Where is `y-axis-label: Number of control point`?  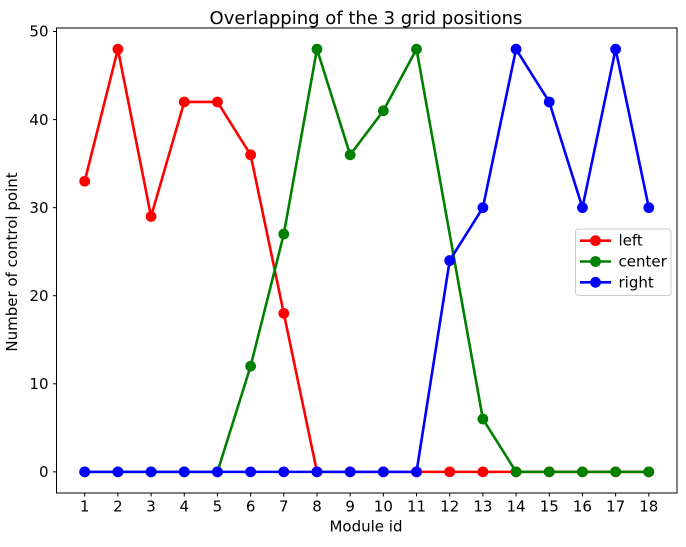
y-axis-label: Number of control point is located at coordinates (12, 261).